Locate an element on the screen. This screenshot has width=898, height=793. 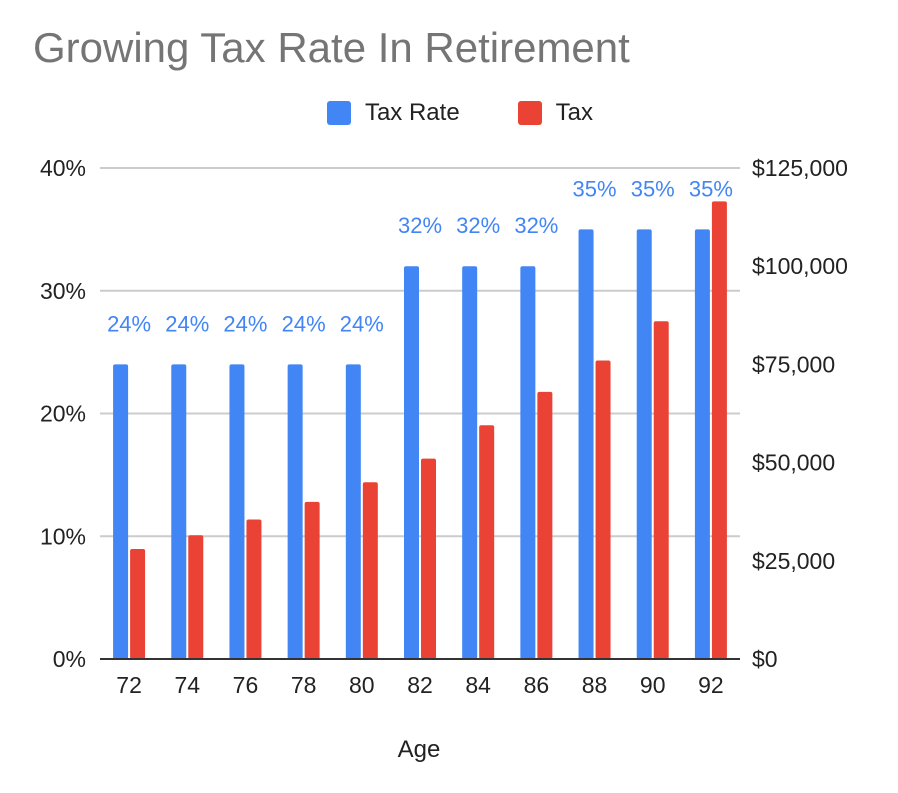
right-axis-tick-label: $25,000 is located at coordinates (793, 561).